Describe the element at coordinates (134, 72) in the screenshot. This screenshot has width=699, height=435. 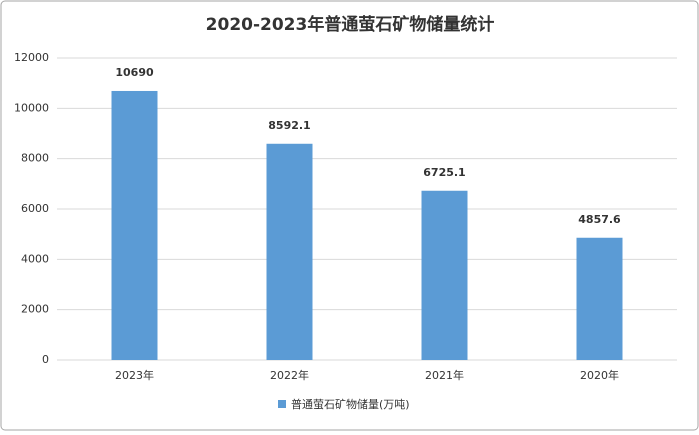
I see `data-label: 10690` at that location.